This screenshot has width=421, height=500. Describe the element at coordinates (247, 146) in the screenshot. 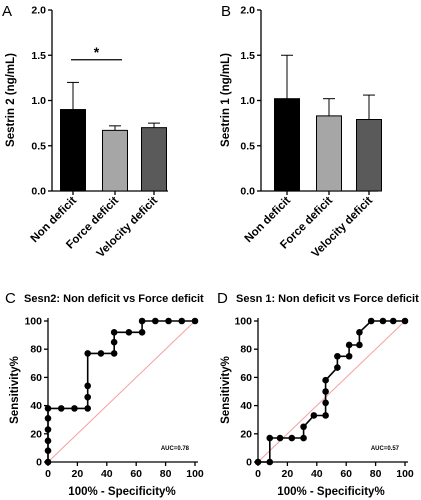

I see `y-tick-label: 0.5` at that location.